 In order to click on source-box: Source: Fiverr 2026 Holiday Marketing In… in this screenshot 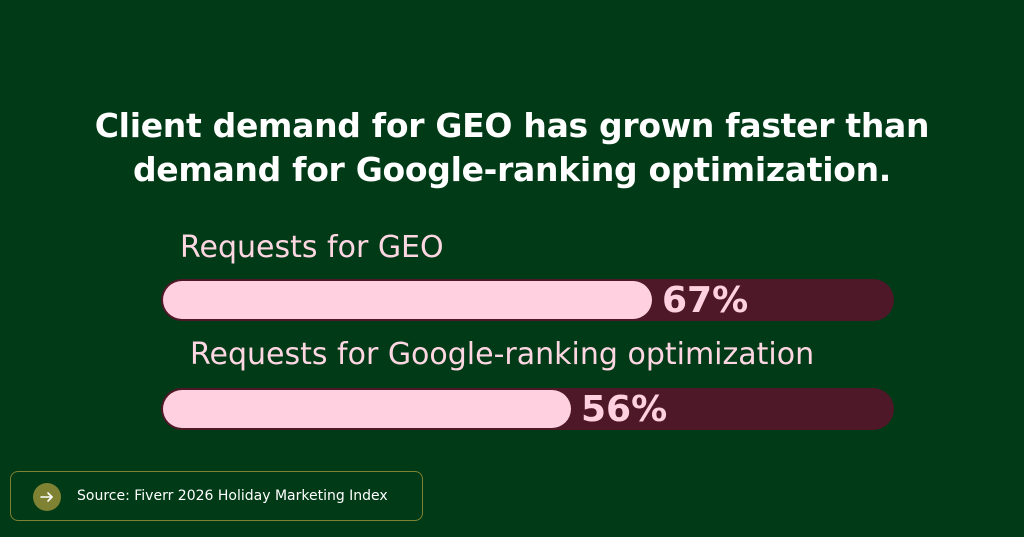, I will do `click(216, 496)`.